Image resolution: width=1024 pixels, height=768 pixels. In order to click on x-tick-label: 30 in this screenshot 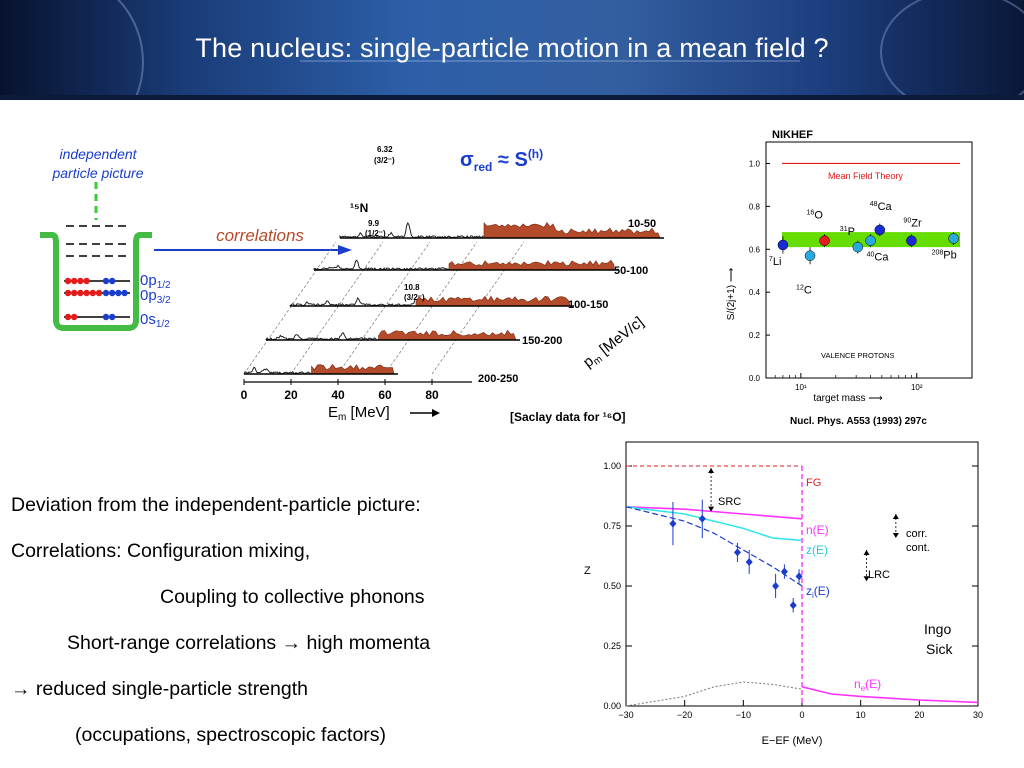, I will do `click(978, 715)`.